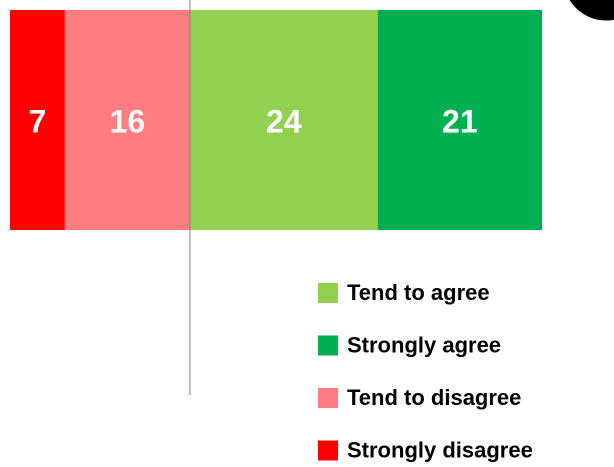 The width and height of the screenshot is (614, 467). I want to click on data-label: 24, so click(284, 121).